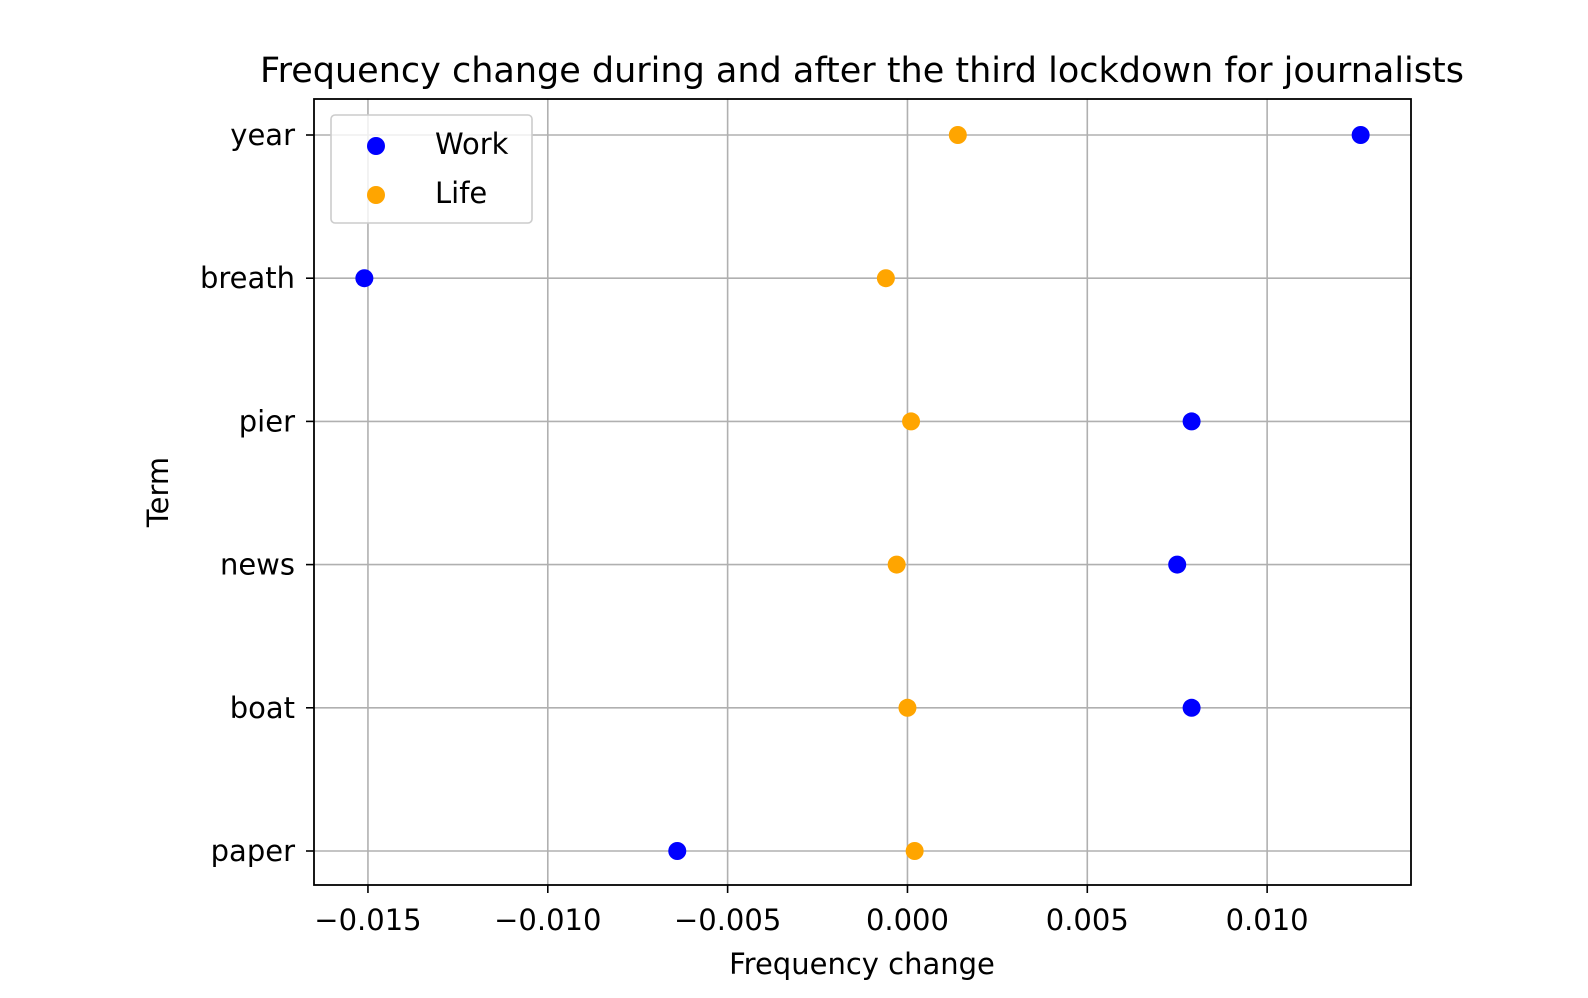 This screenshot has height=998, width=1588. Describe the element at coordinates (1191, 421) in the screenshot. I see `point-work-pier` at that location.